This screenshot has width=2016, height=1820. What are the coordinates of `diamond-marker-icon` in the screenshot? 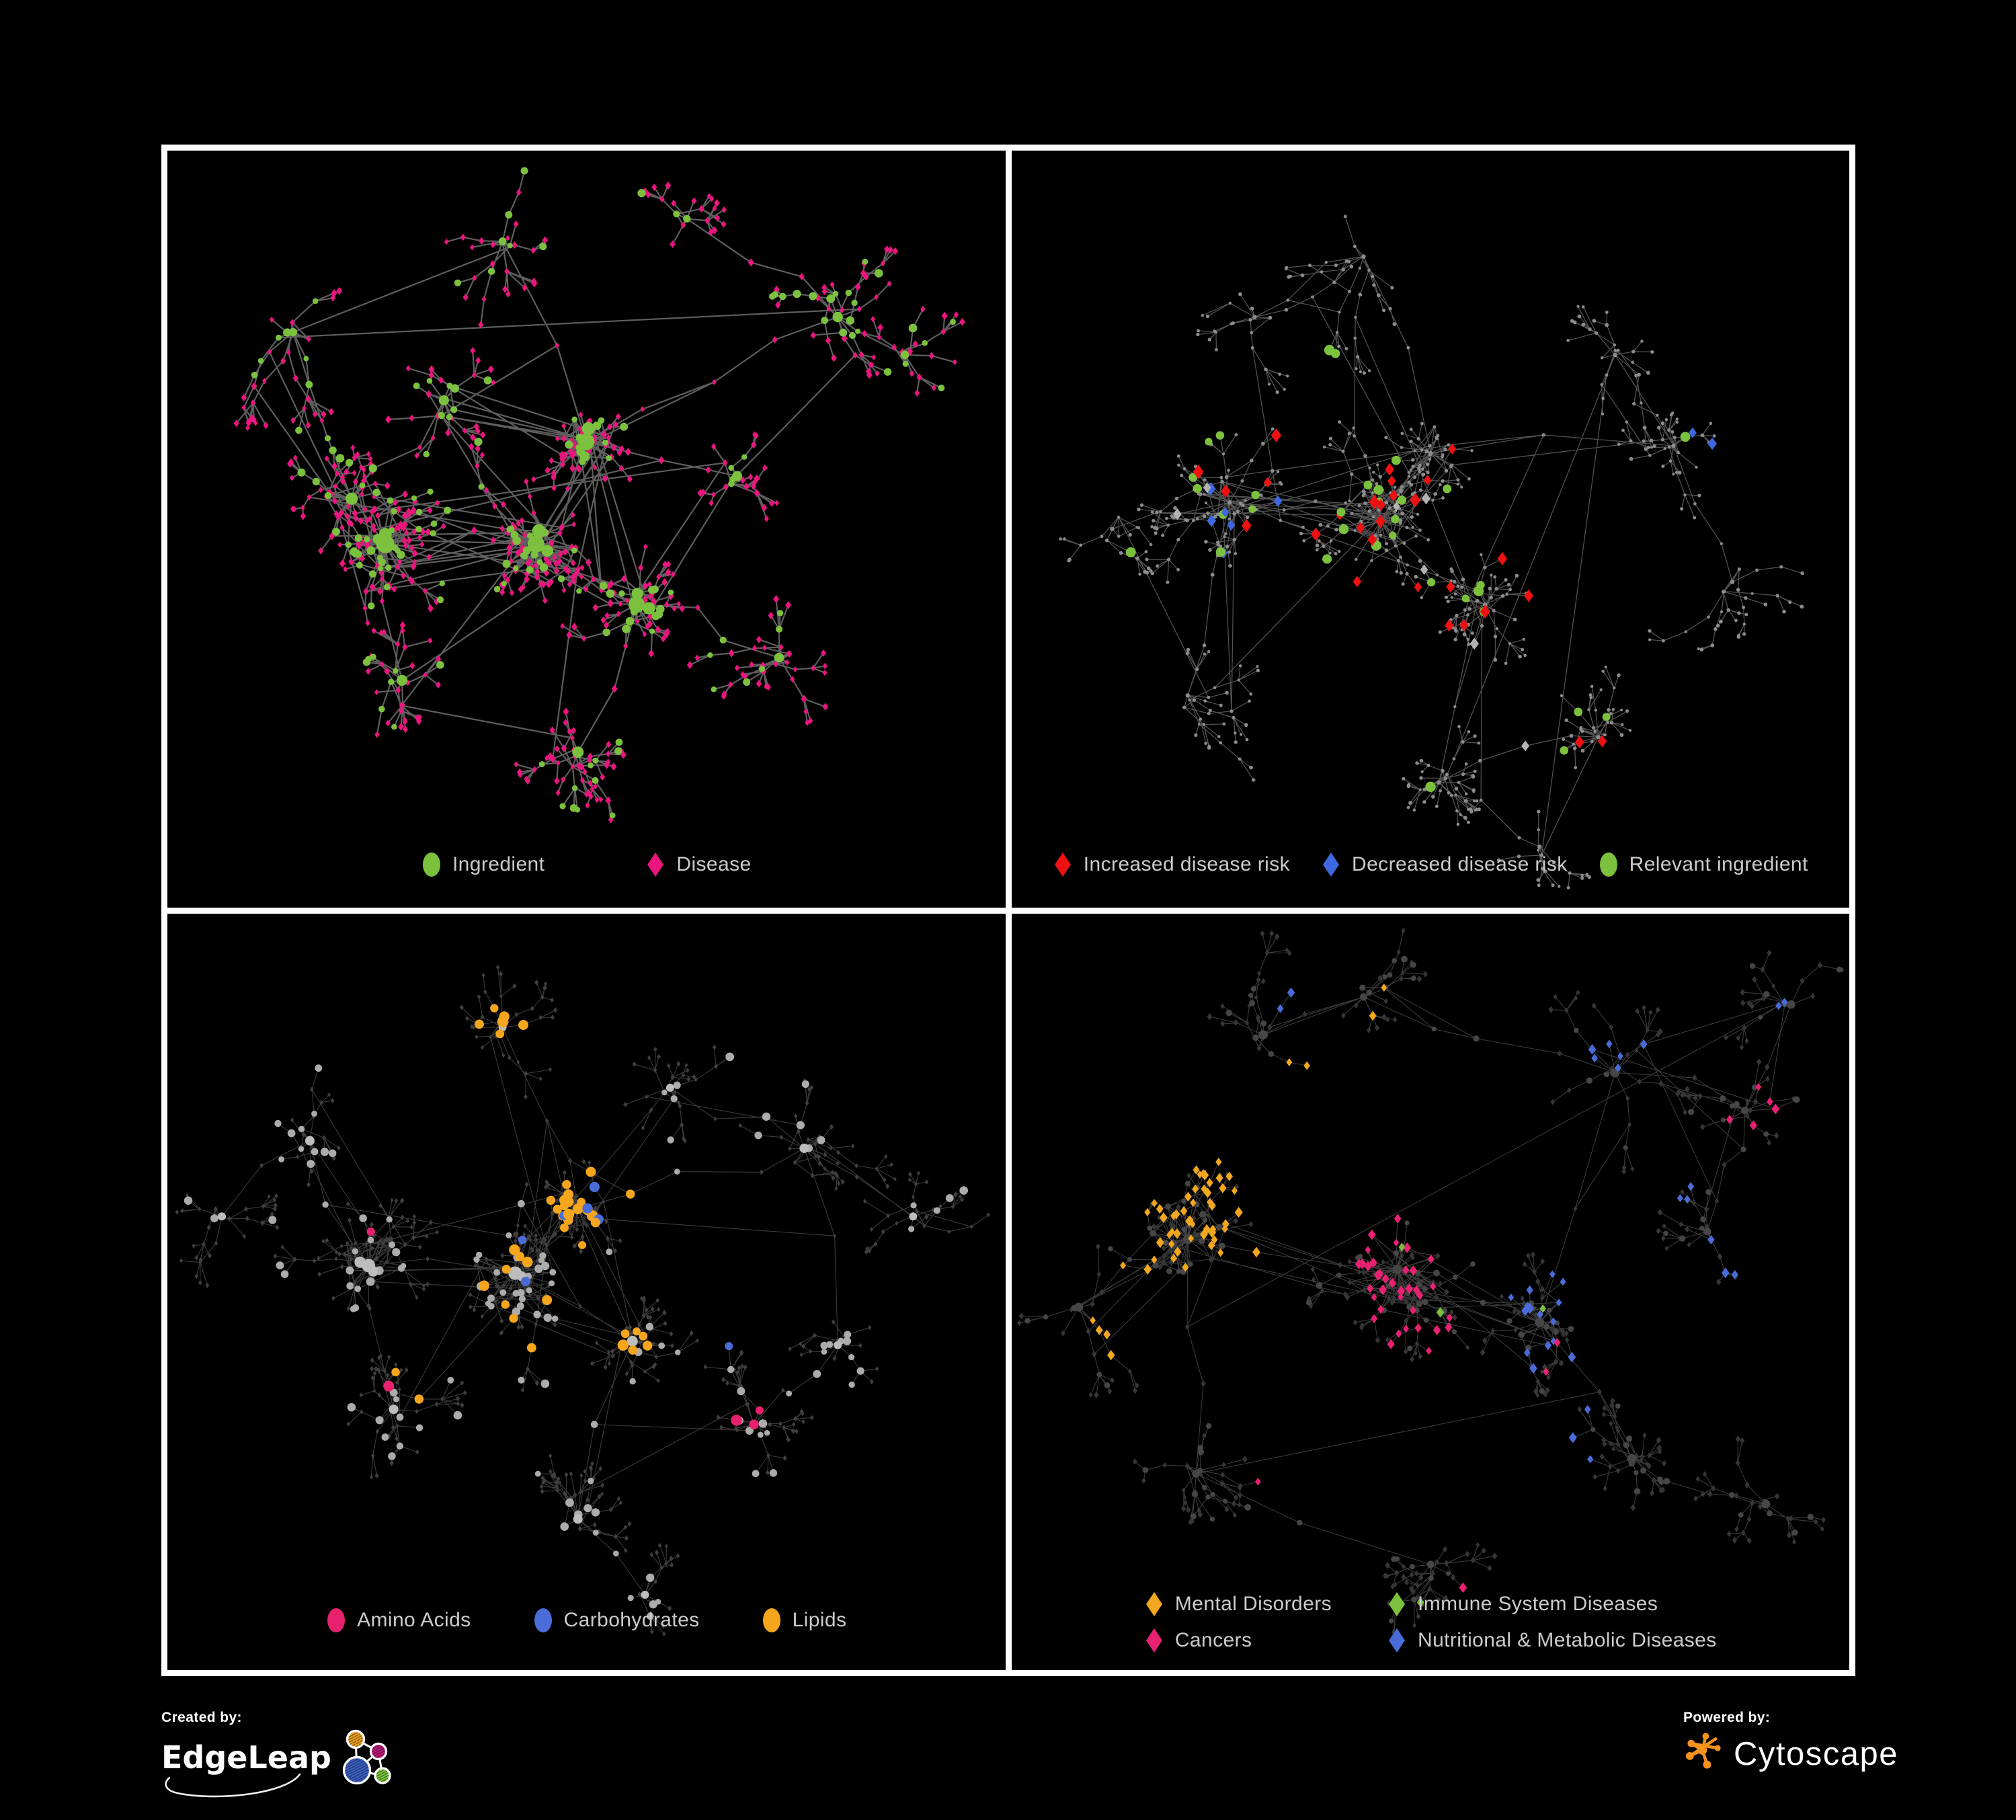 It's located at (1397, 1604).